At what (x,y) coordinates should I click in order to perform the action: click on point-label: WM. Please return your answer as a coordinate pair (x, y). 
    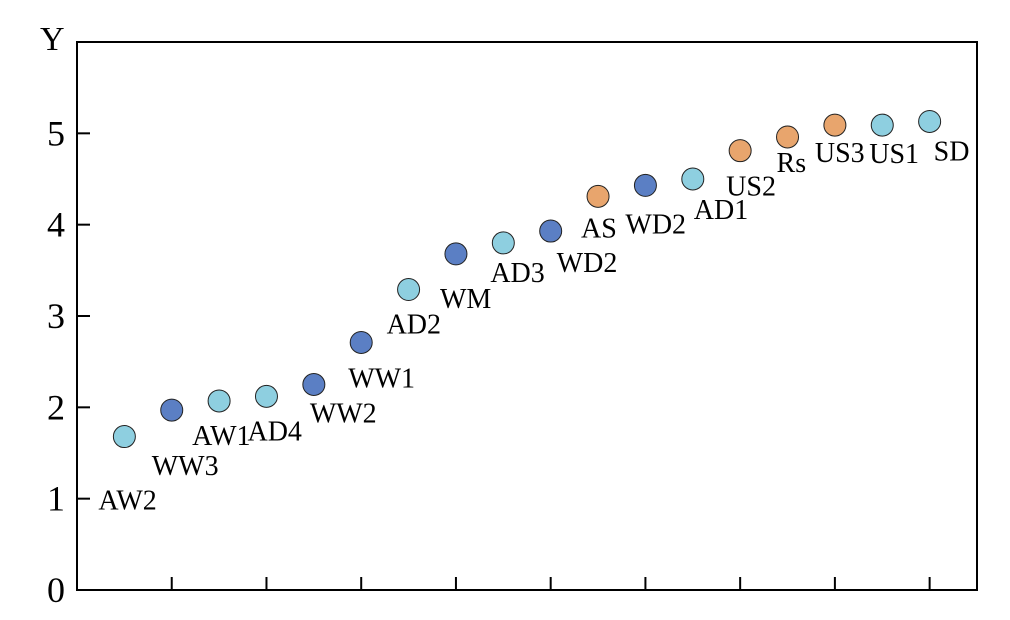
    Looking at the image, I should click on (465, 299).